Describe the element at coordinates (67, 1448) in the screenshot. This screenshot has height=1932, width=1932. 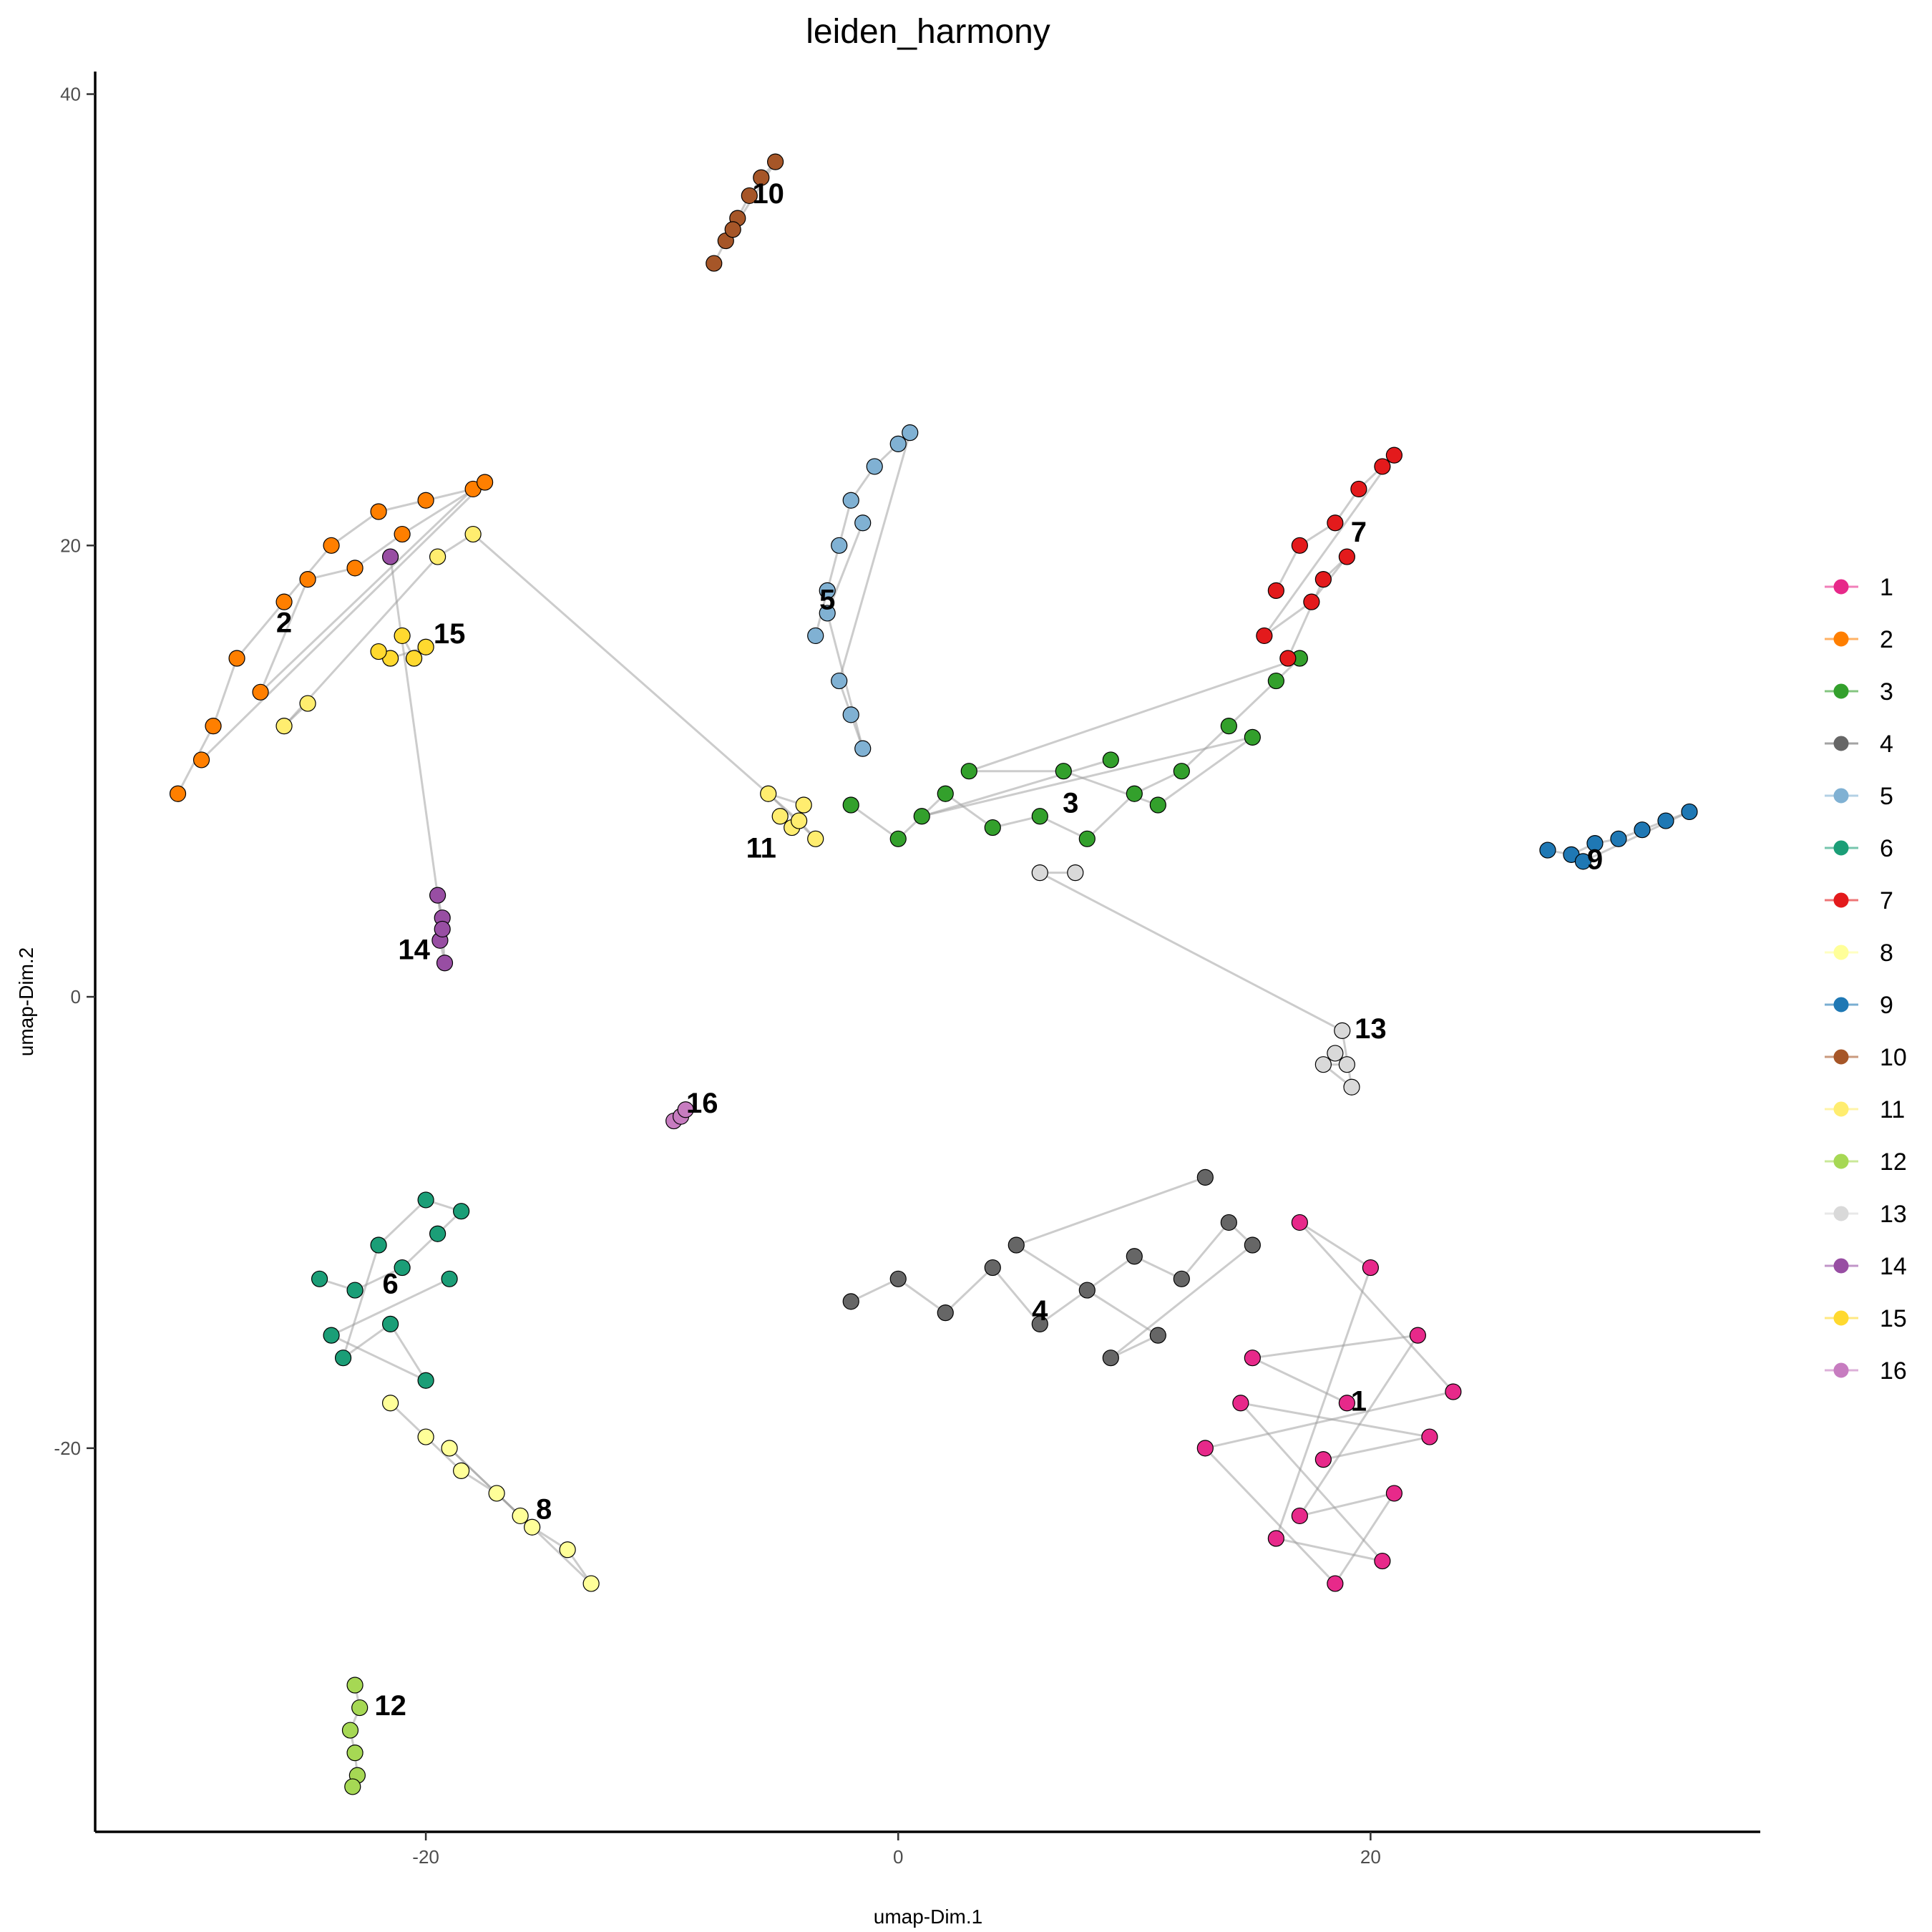
I see `y-tick-label: -20` at that location.